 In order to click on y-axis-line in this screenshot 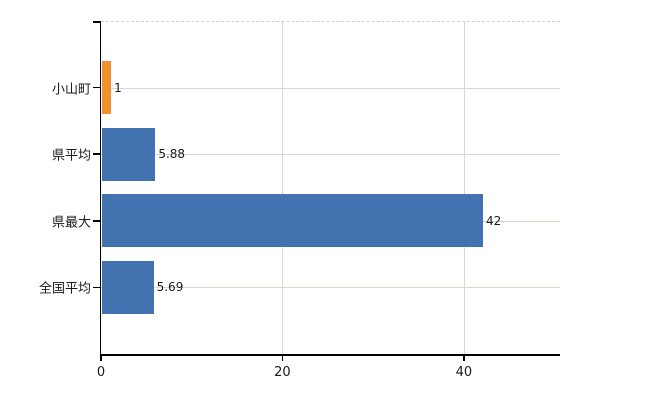, I will do `click(100, 188)`.